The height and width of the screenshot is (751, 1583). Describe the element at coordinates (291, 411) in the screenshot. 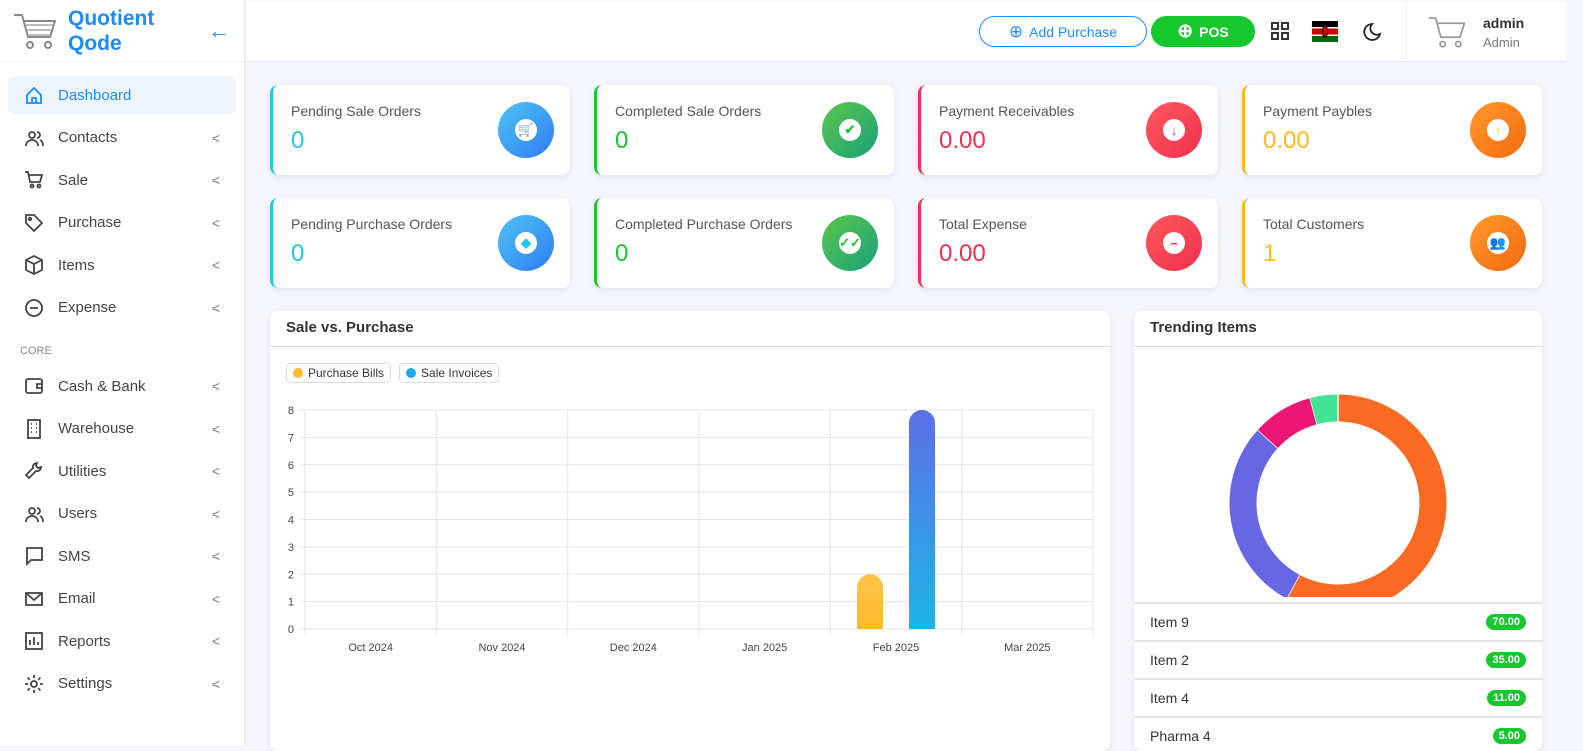

I see `y-tick-label: 8` at that location.